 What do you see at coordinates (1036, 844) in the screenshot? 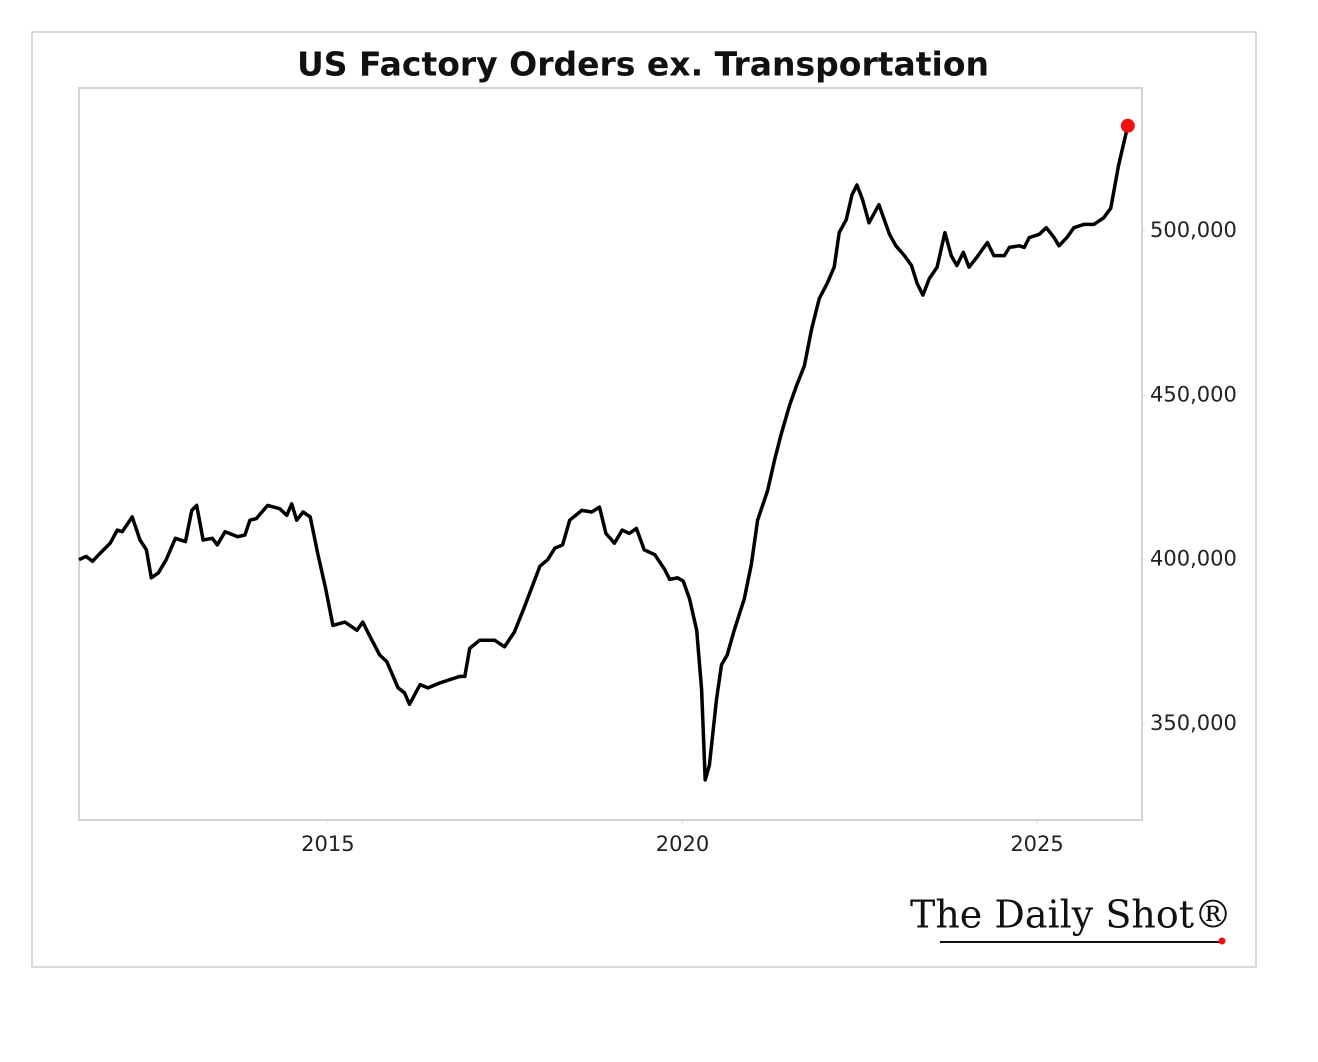
I see `x-tick-label: 2025` at bounding box center [1036, 844].